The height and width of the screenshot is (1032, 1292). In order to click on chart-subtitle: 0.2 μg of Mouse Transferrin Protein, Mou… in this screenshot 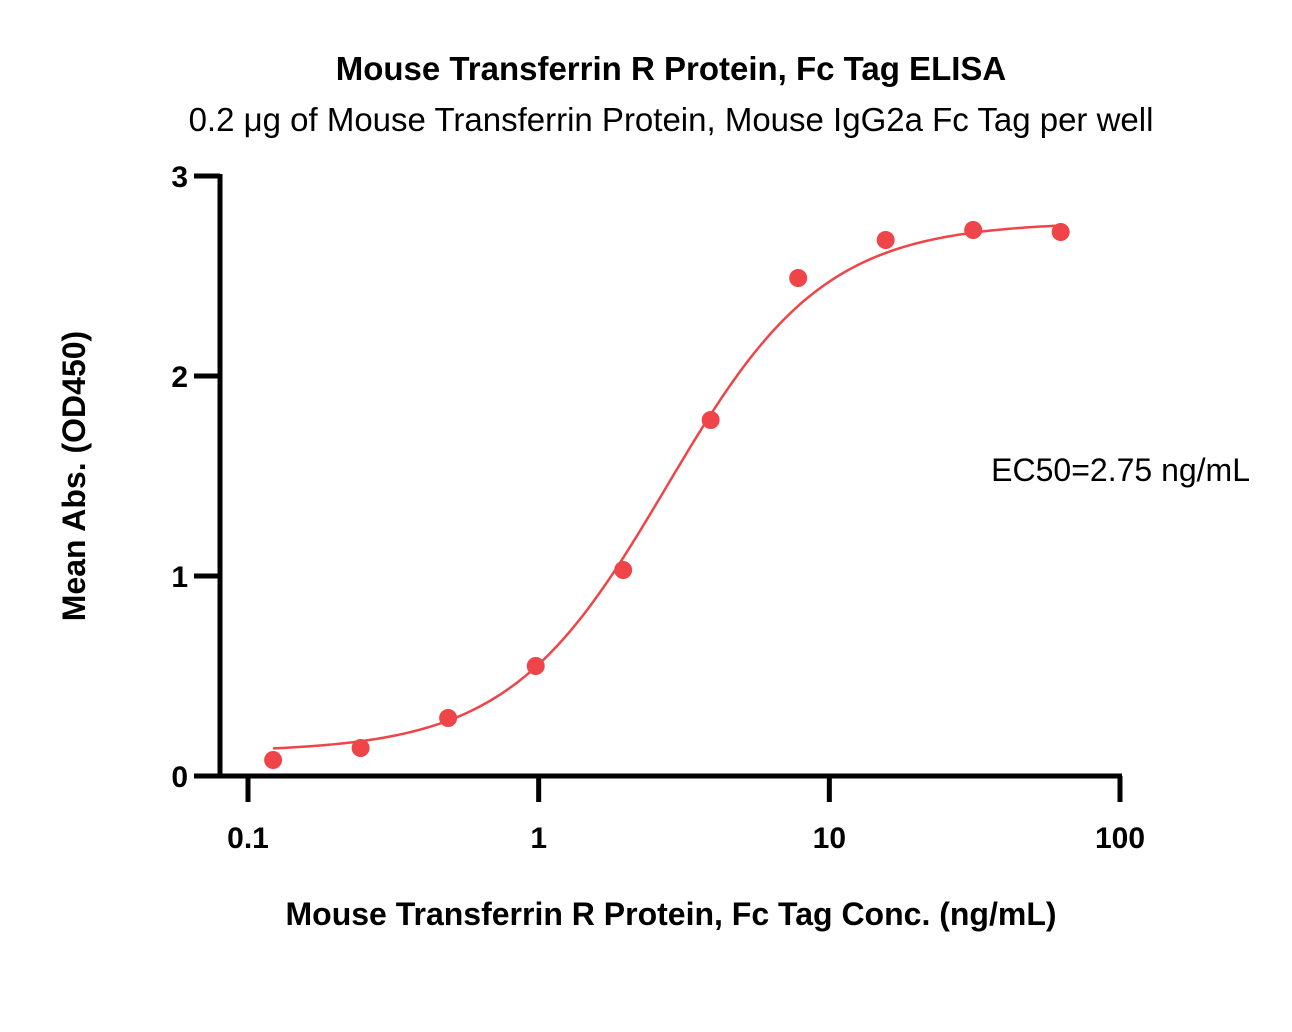, I will do `click(671, 119)`.